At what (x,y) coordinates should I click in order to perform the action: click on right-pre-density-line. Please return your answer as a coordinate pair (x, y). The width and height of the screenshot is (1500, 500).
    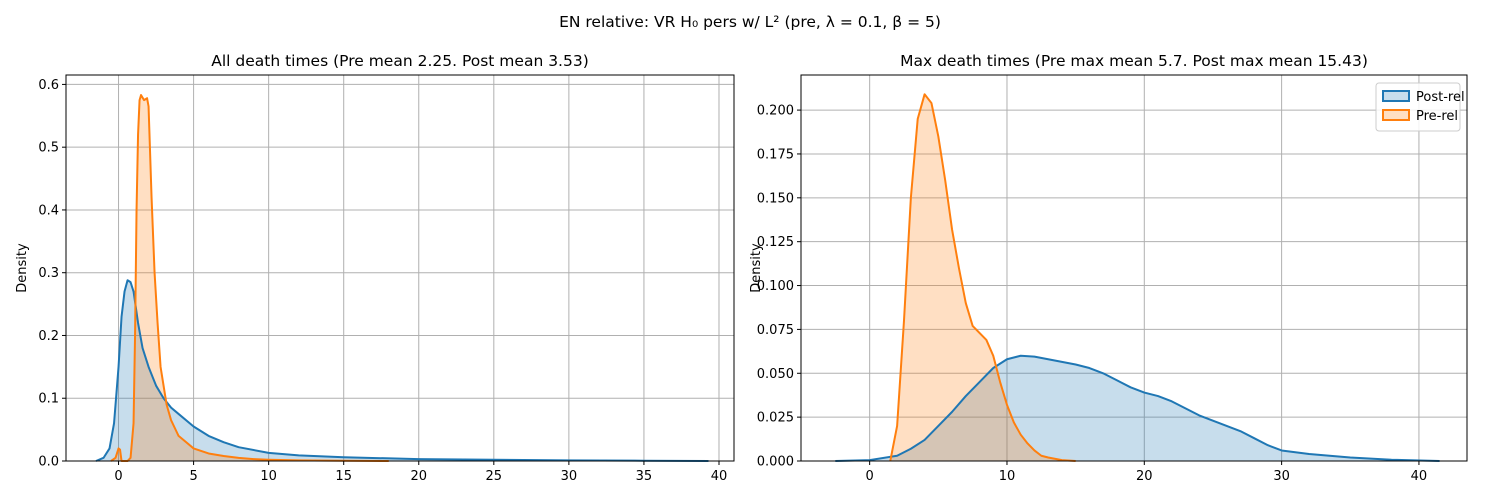
    Looking at the image, I should click on (982, 277).